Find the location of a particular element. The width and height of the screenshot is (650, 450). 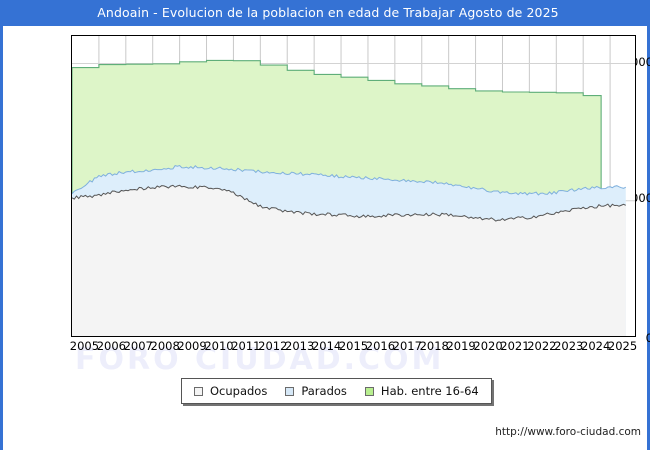

series-line-parados is located at coordinates (349, 180).